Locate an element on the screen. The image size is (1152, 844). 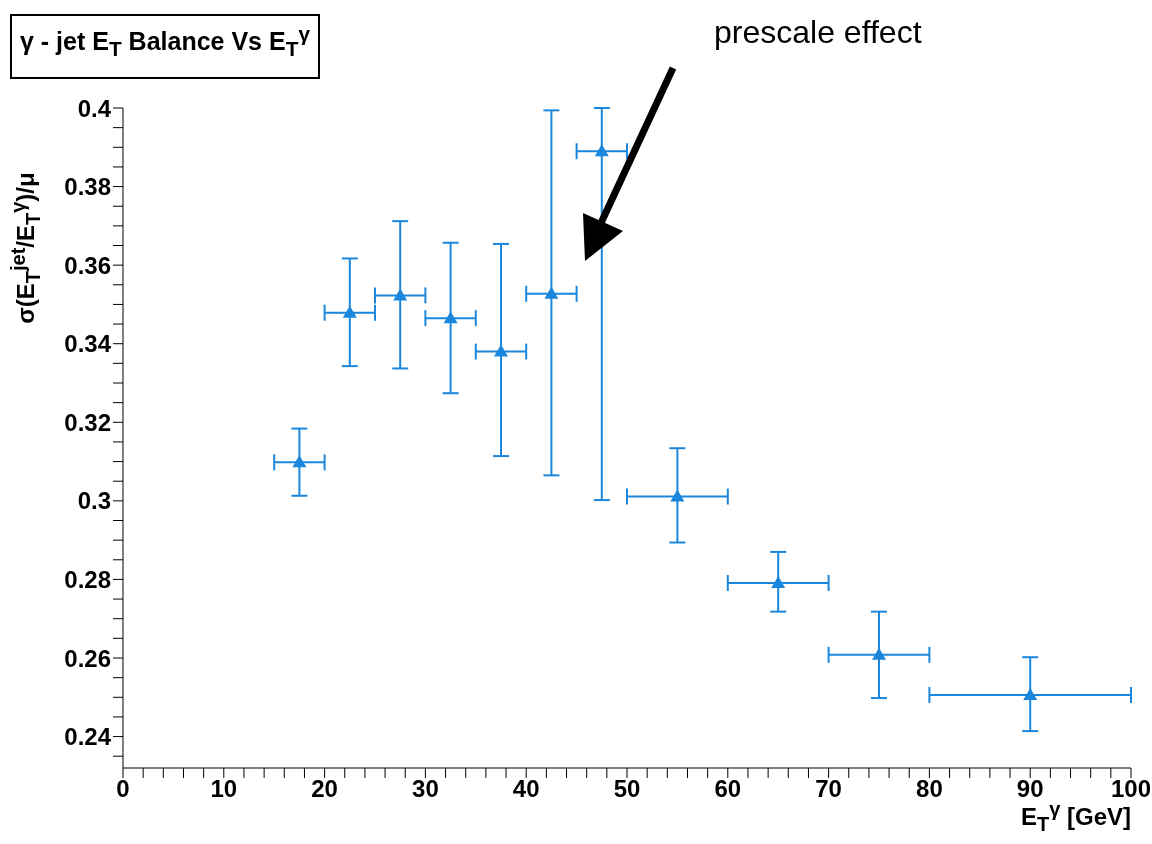
x-tick-label: 60 is located at coordinates (728, 789).